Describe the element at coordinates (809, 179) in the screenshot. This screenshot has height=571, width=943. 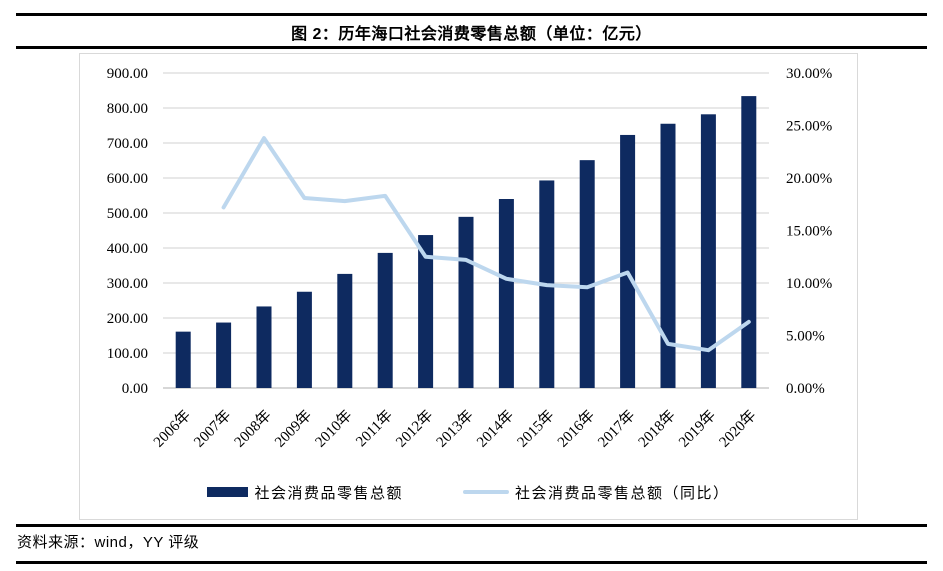
I see `svg-text: 20.00%` at that location.